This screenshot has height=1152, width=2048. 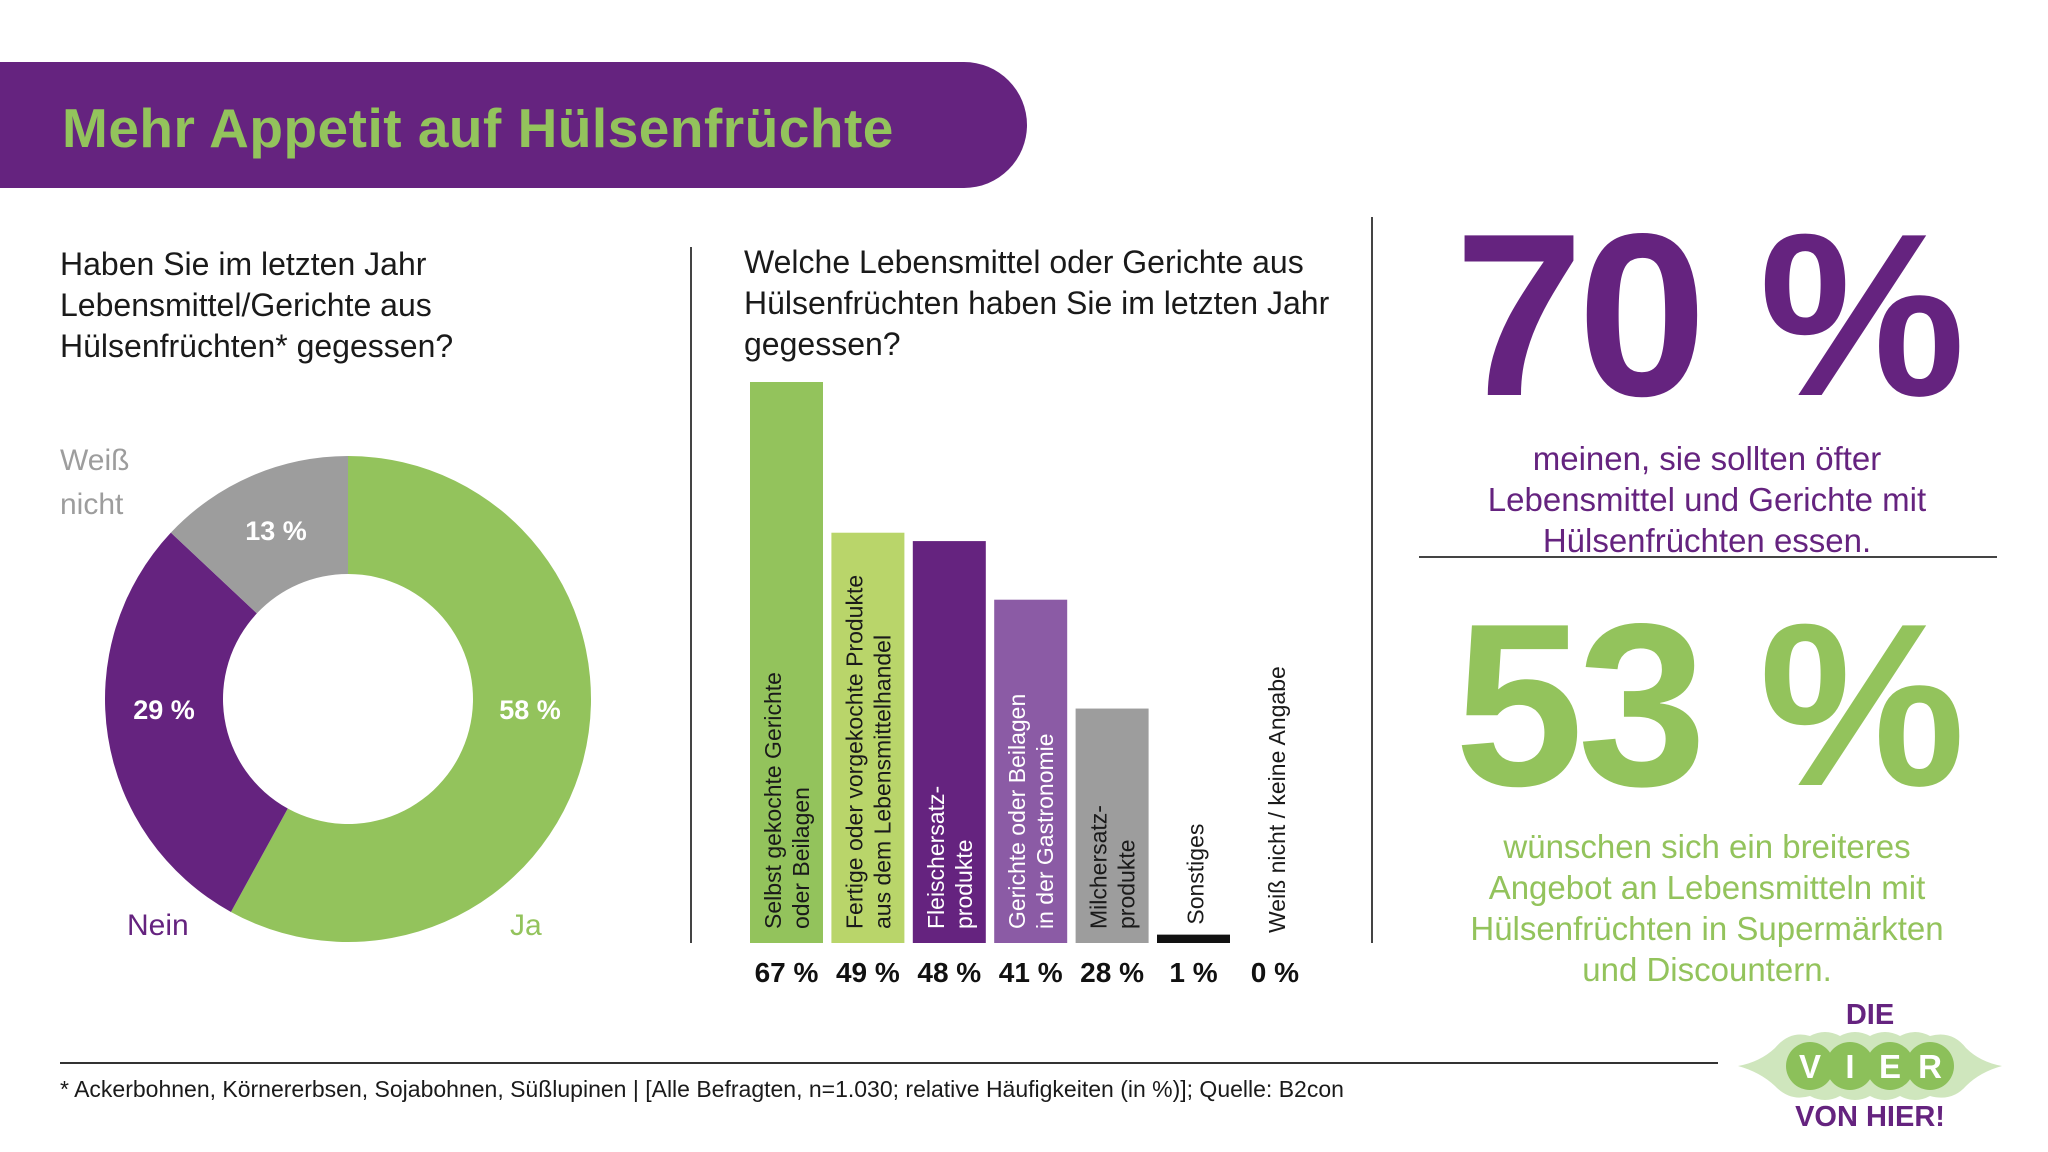 I want to click on bar-category-label: Milchersatz-, so click(x=1099, y=867).